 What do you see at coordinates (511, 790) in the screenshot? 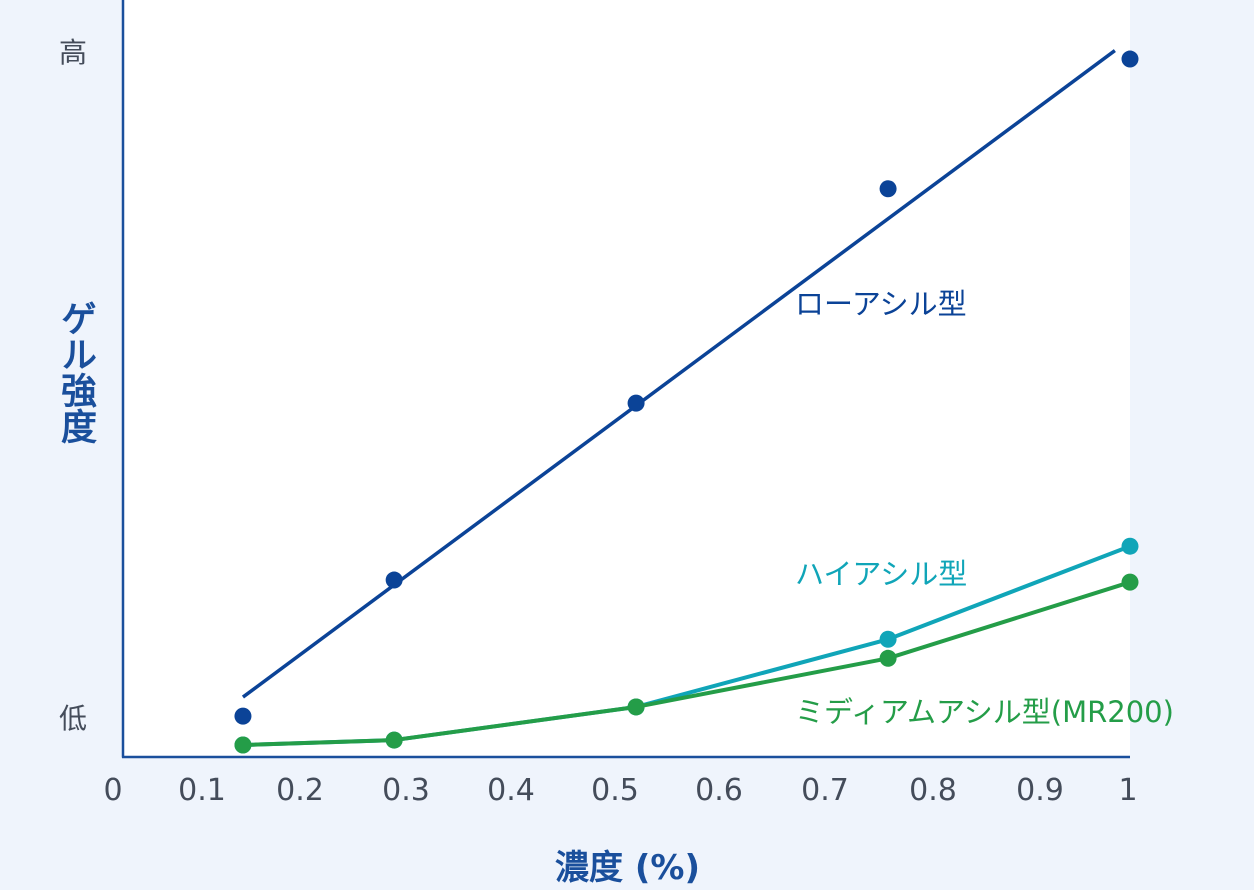
I see `x-tick-label: 0.4` at bounding box center [511, 790].